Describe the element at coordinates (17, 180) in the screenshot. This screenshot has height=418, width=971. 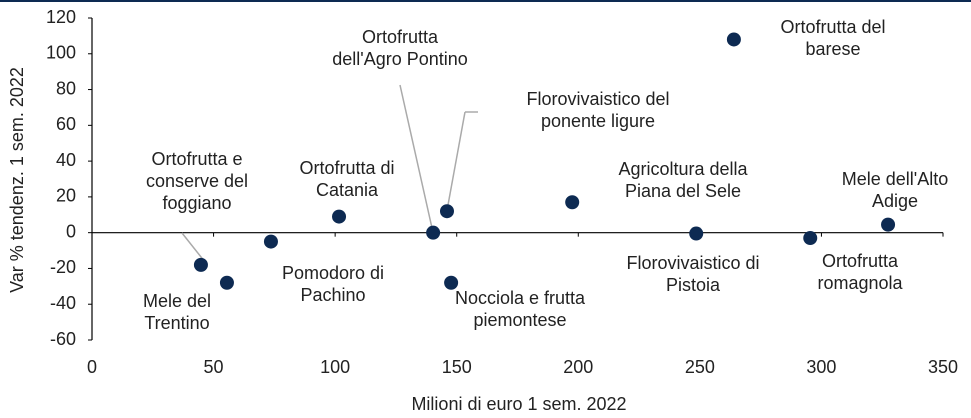
I see `y-axis-label: Var % tendenz. 1 sem. 2022` at that location.